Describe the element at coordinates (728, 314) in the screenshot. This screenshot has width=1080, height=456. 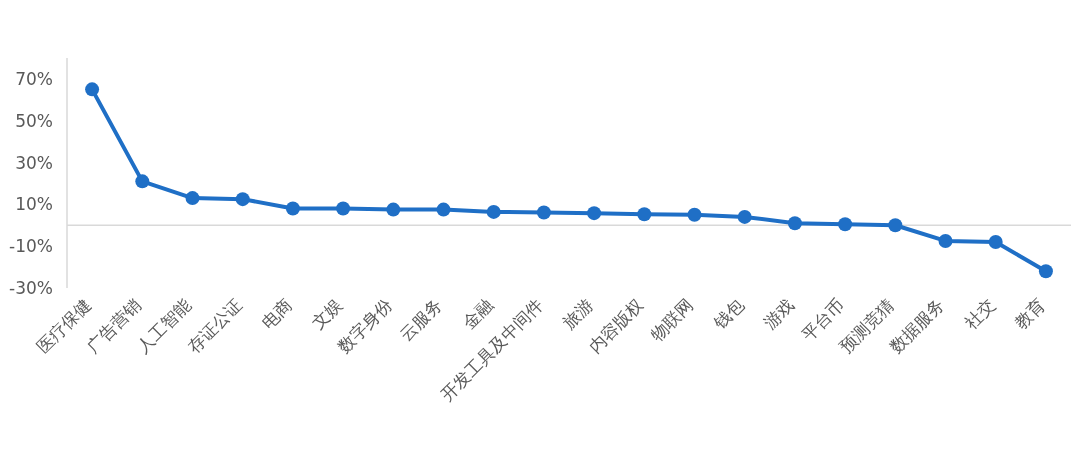
I see `x-tick-label: 钱包` at that location.